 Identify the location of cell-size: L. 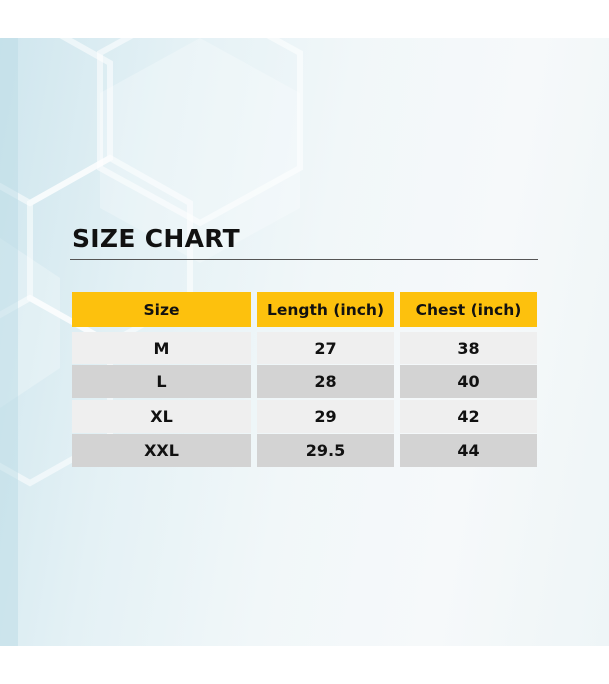
(161, 381).